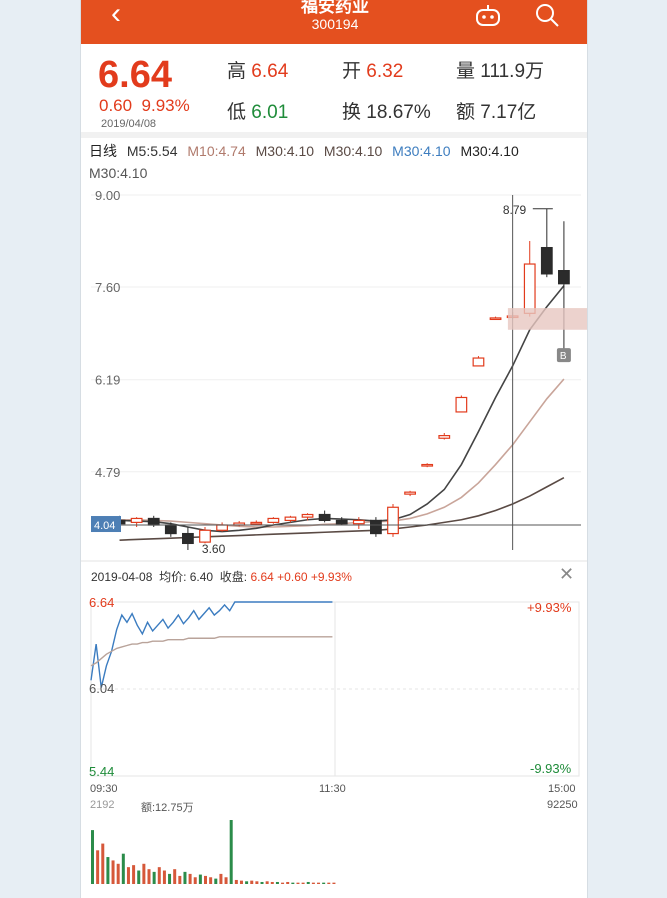  Describe the element at coordinates (129, 124) in the screenshot. I see `quote-date: 2019/04/08` at that location.